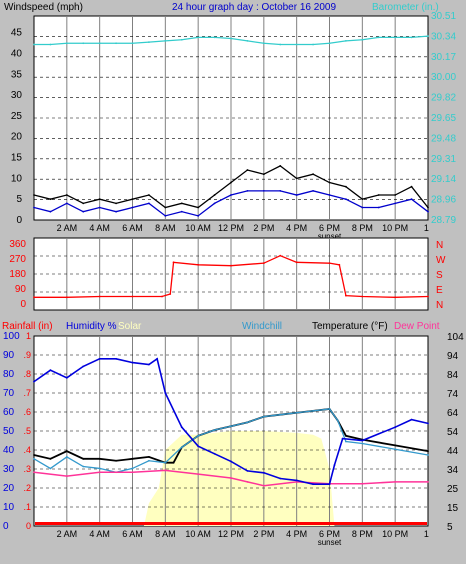  Describe the element at coordinates (296, 228) in the screenshot. I see `x-tick-label: 4 PM` at that location.